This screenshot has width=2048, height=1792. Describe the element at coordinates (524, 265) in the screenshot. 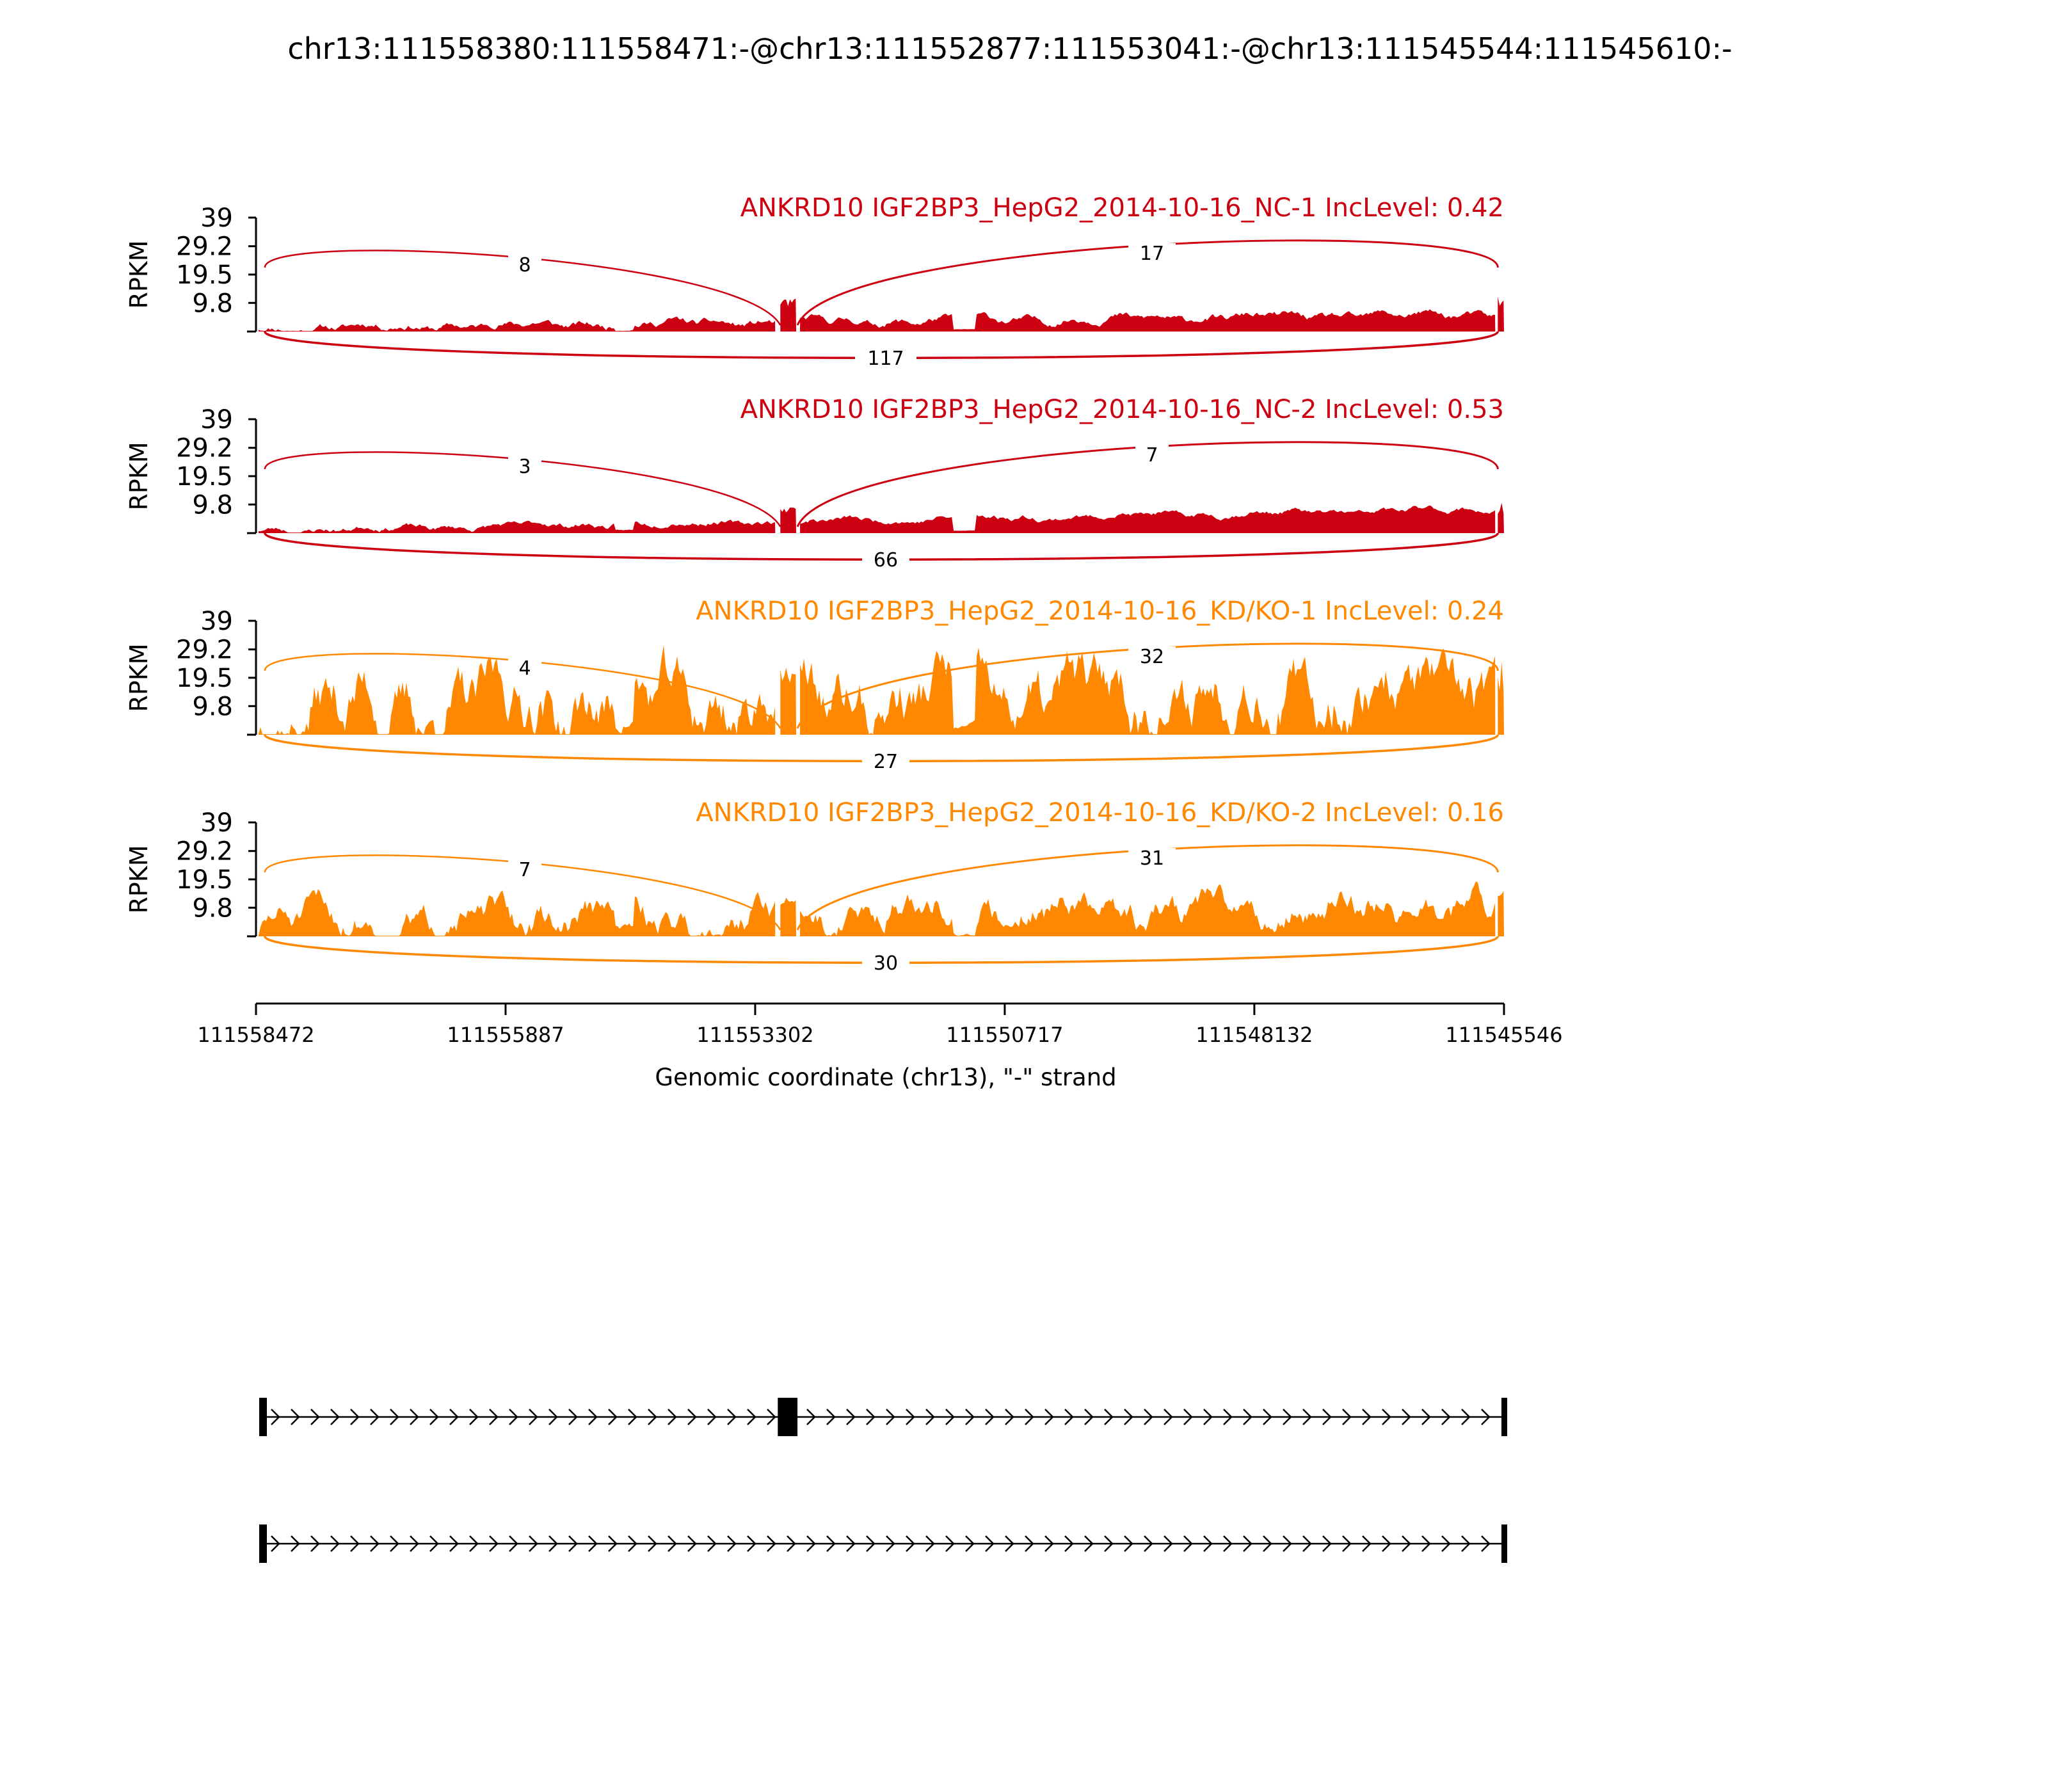

I see `junction-count-upstream: 8` at that location.